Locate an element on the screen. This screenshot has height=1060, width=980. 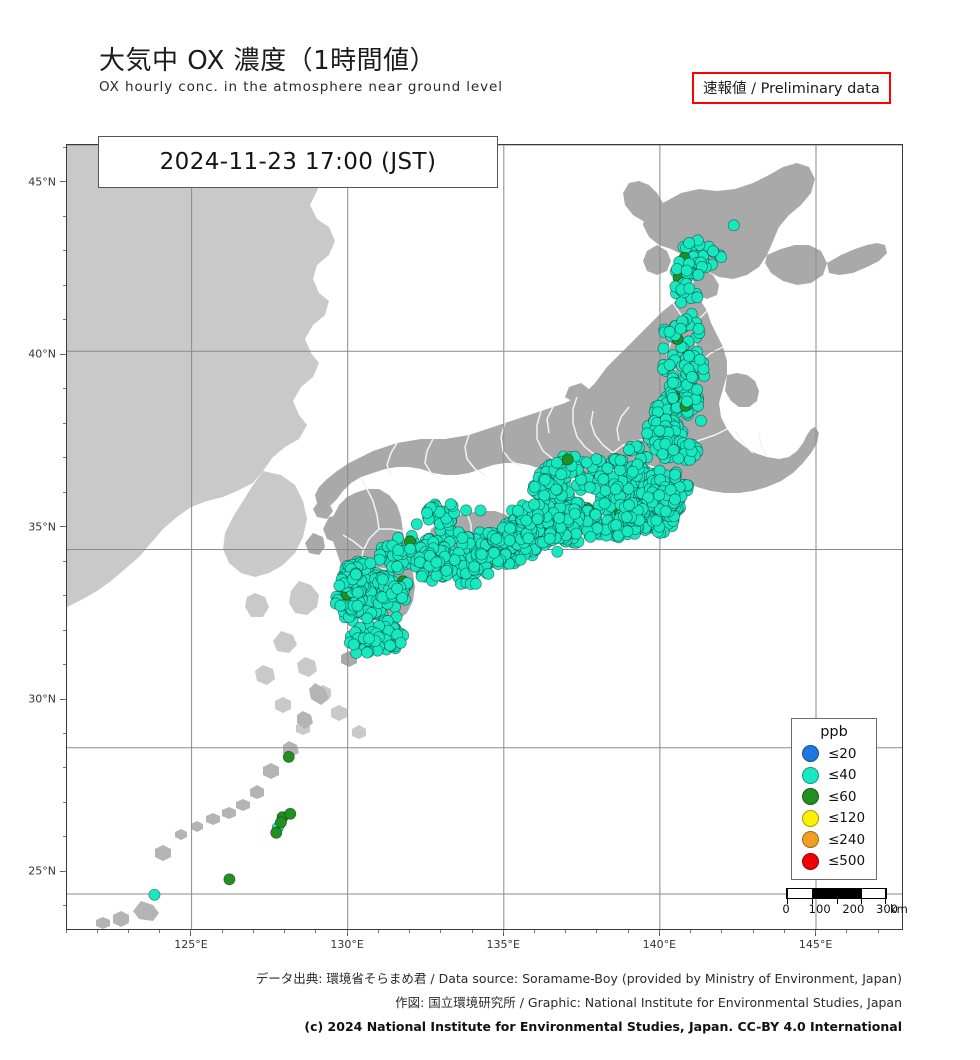
legend-row: ≤120 is located at coordinates (834, 819).